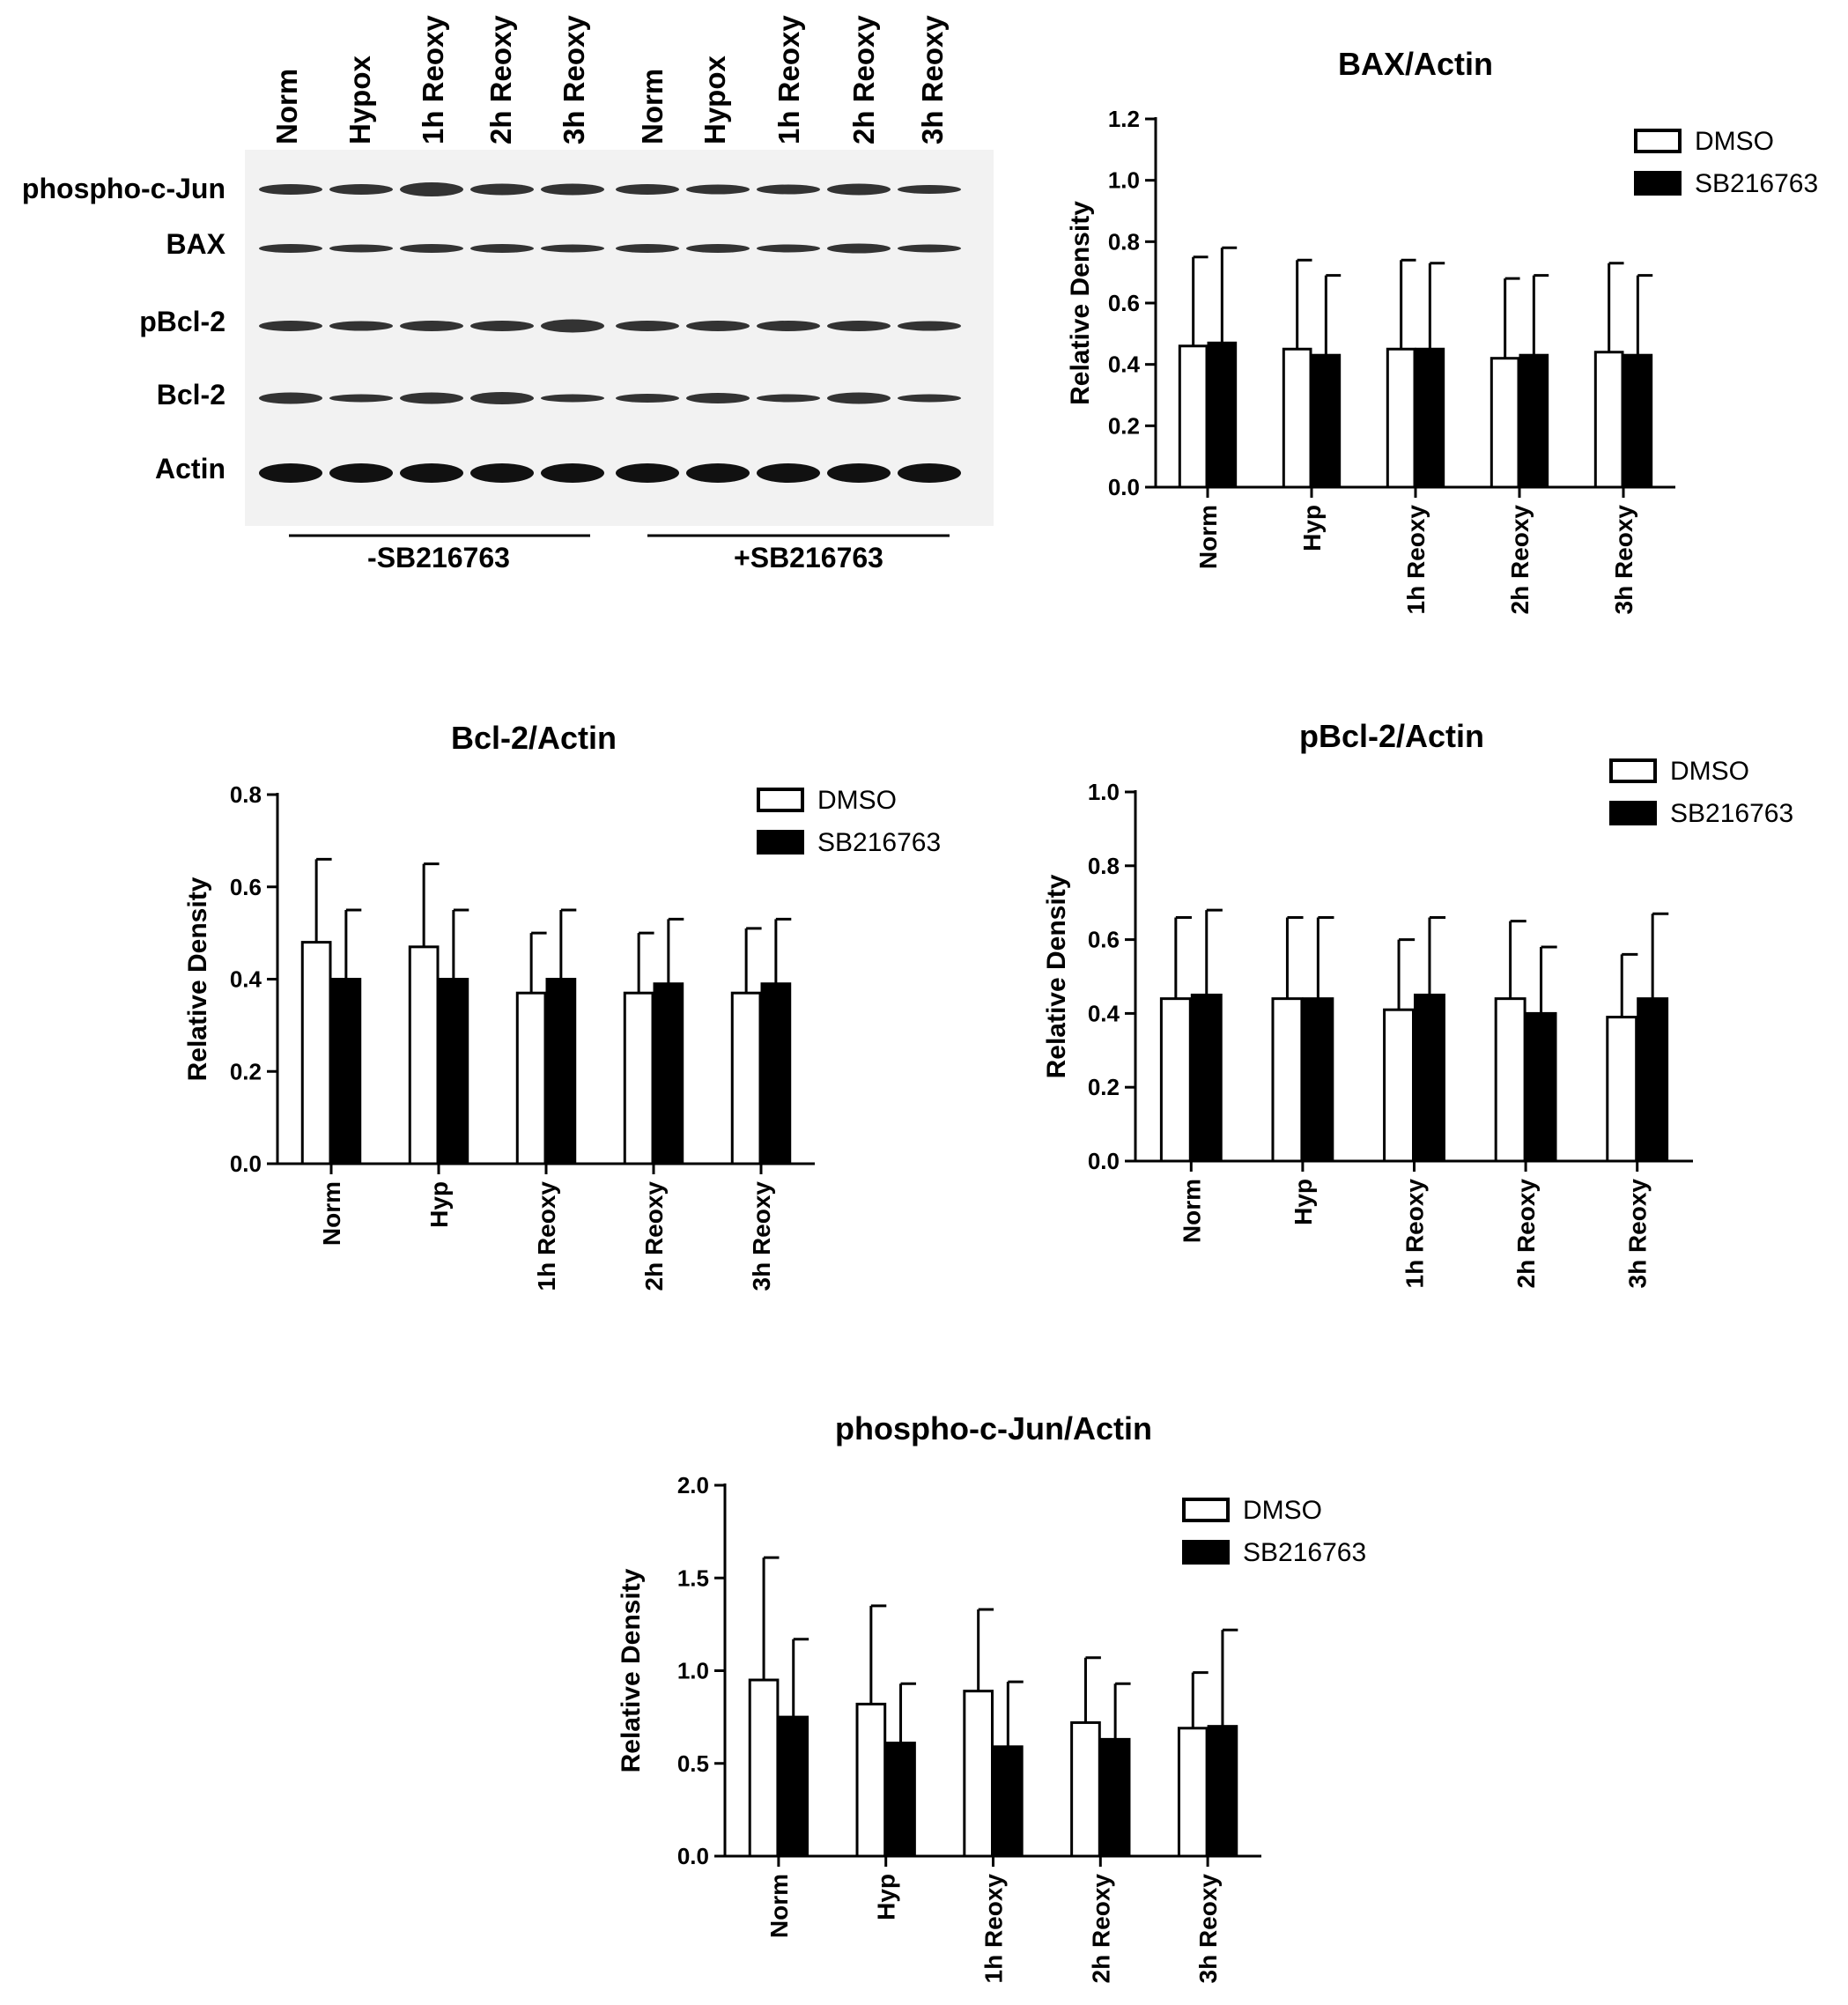 The width and height of the screenshot is (1848, 2005). What do you see at coordinates (195, 244) in the screenshot?
I see `blot-row-label: BAX` at bounding box center [195, 244].